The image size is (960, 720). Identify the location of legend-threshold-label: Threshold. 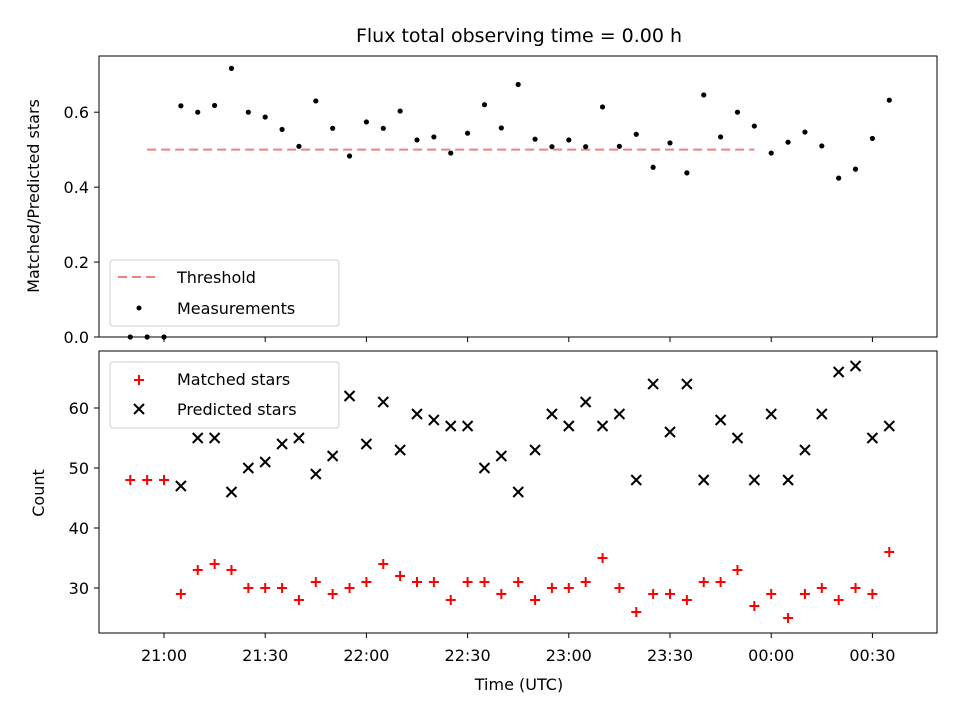
(216, 277).